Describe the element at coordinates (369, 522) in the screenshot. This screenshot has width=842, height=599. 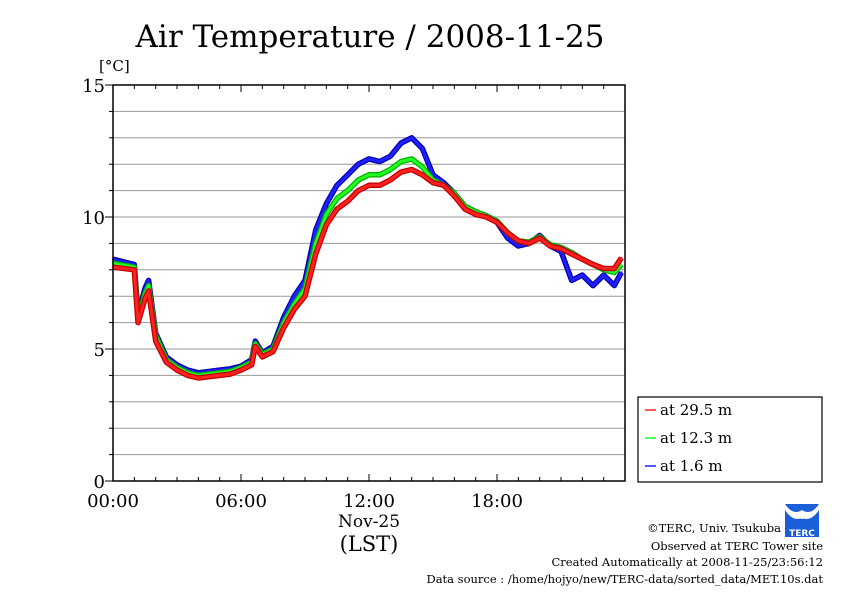
I see `date-label: Nov-25` at that location.